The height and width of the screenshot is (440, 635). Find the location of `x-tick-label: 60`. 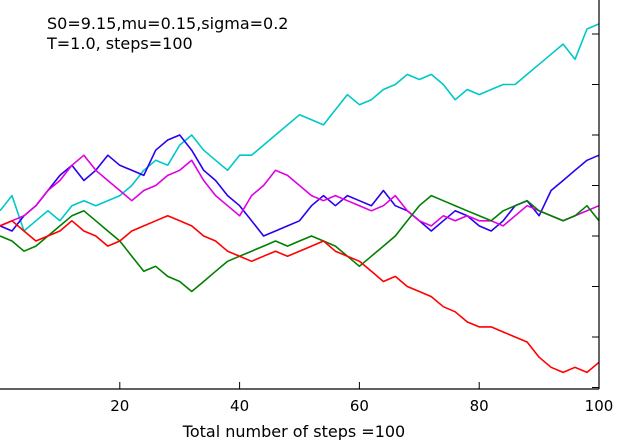

x-tick-label: 60 is located at coordinates (359, 406).